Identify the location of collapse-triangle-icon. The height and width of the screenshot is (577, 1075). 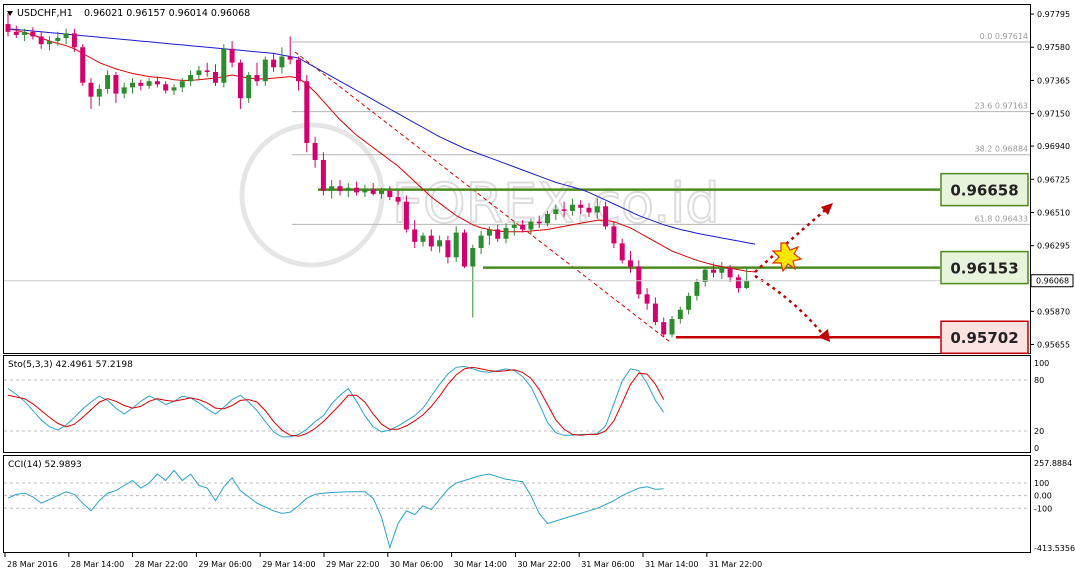
(10, 13).